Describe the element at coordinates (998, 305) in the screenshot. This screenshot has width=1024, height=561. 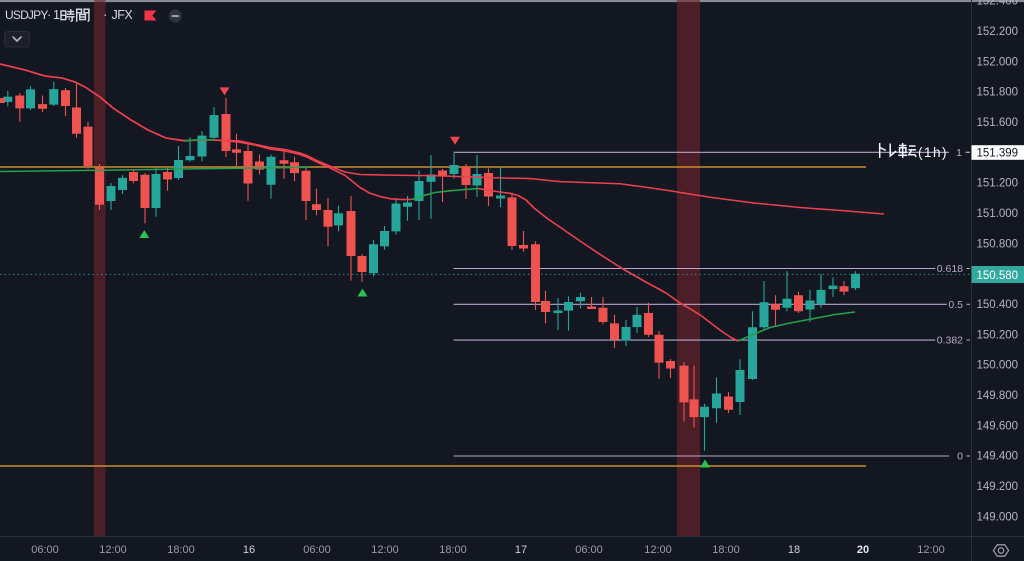
I see `svg-text: 150.400` at that location.